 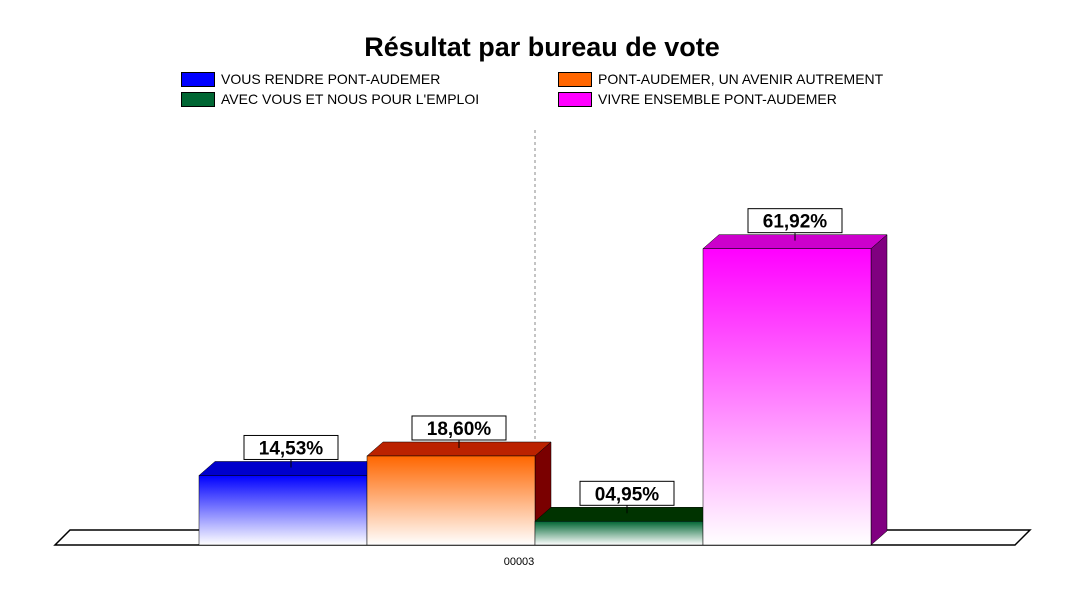 I want to click on data-label-text: 18,60%, so click(x=459, y=429).